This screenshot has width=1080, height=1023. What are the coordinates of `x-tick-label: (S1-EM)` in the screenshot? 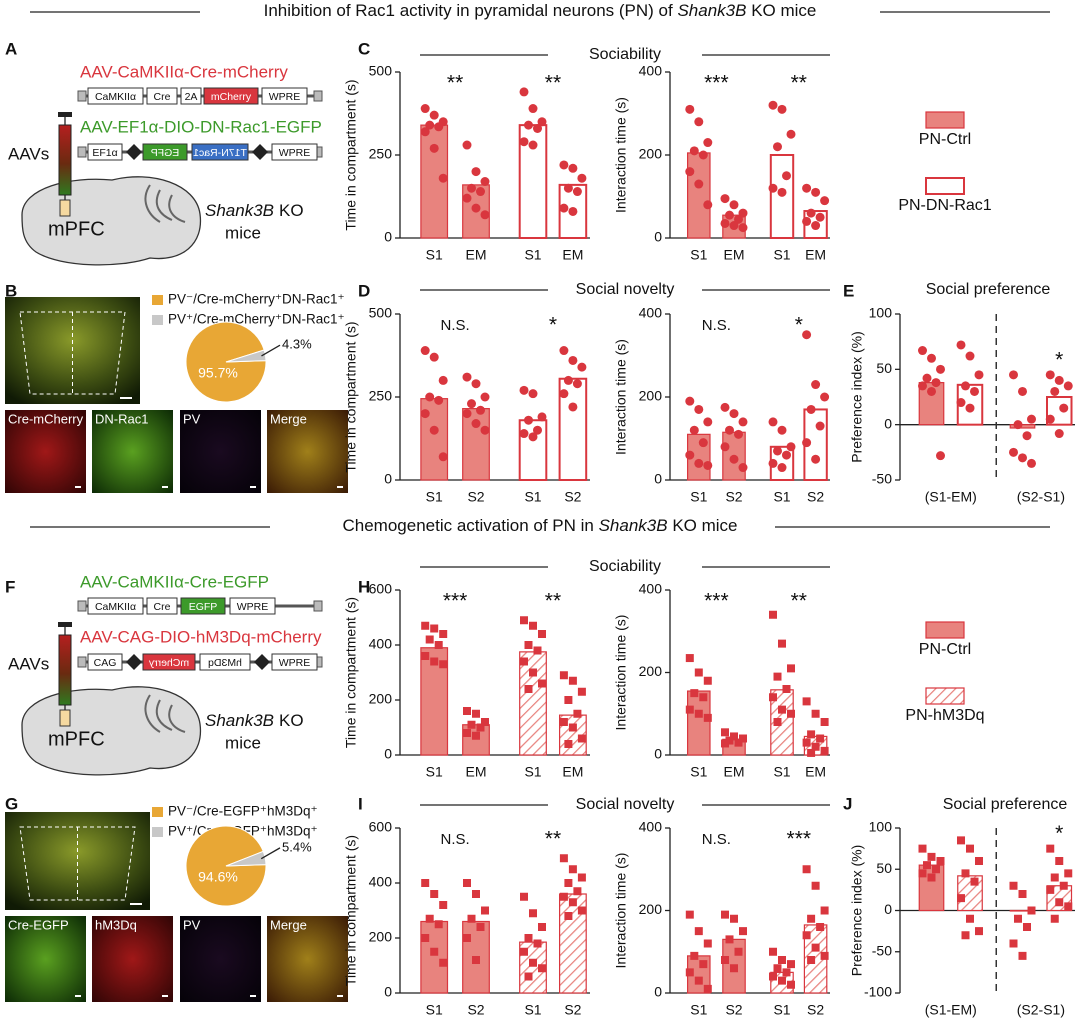 It's located at (951, 497).